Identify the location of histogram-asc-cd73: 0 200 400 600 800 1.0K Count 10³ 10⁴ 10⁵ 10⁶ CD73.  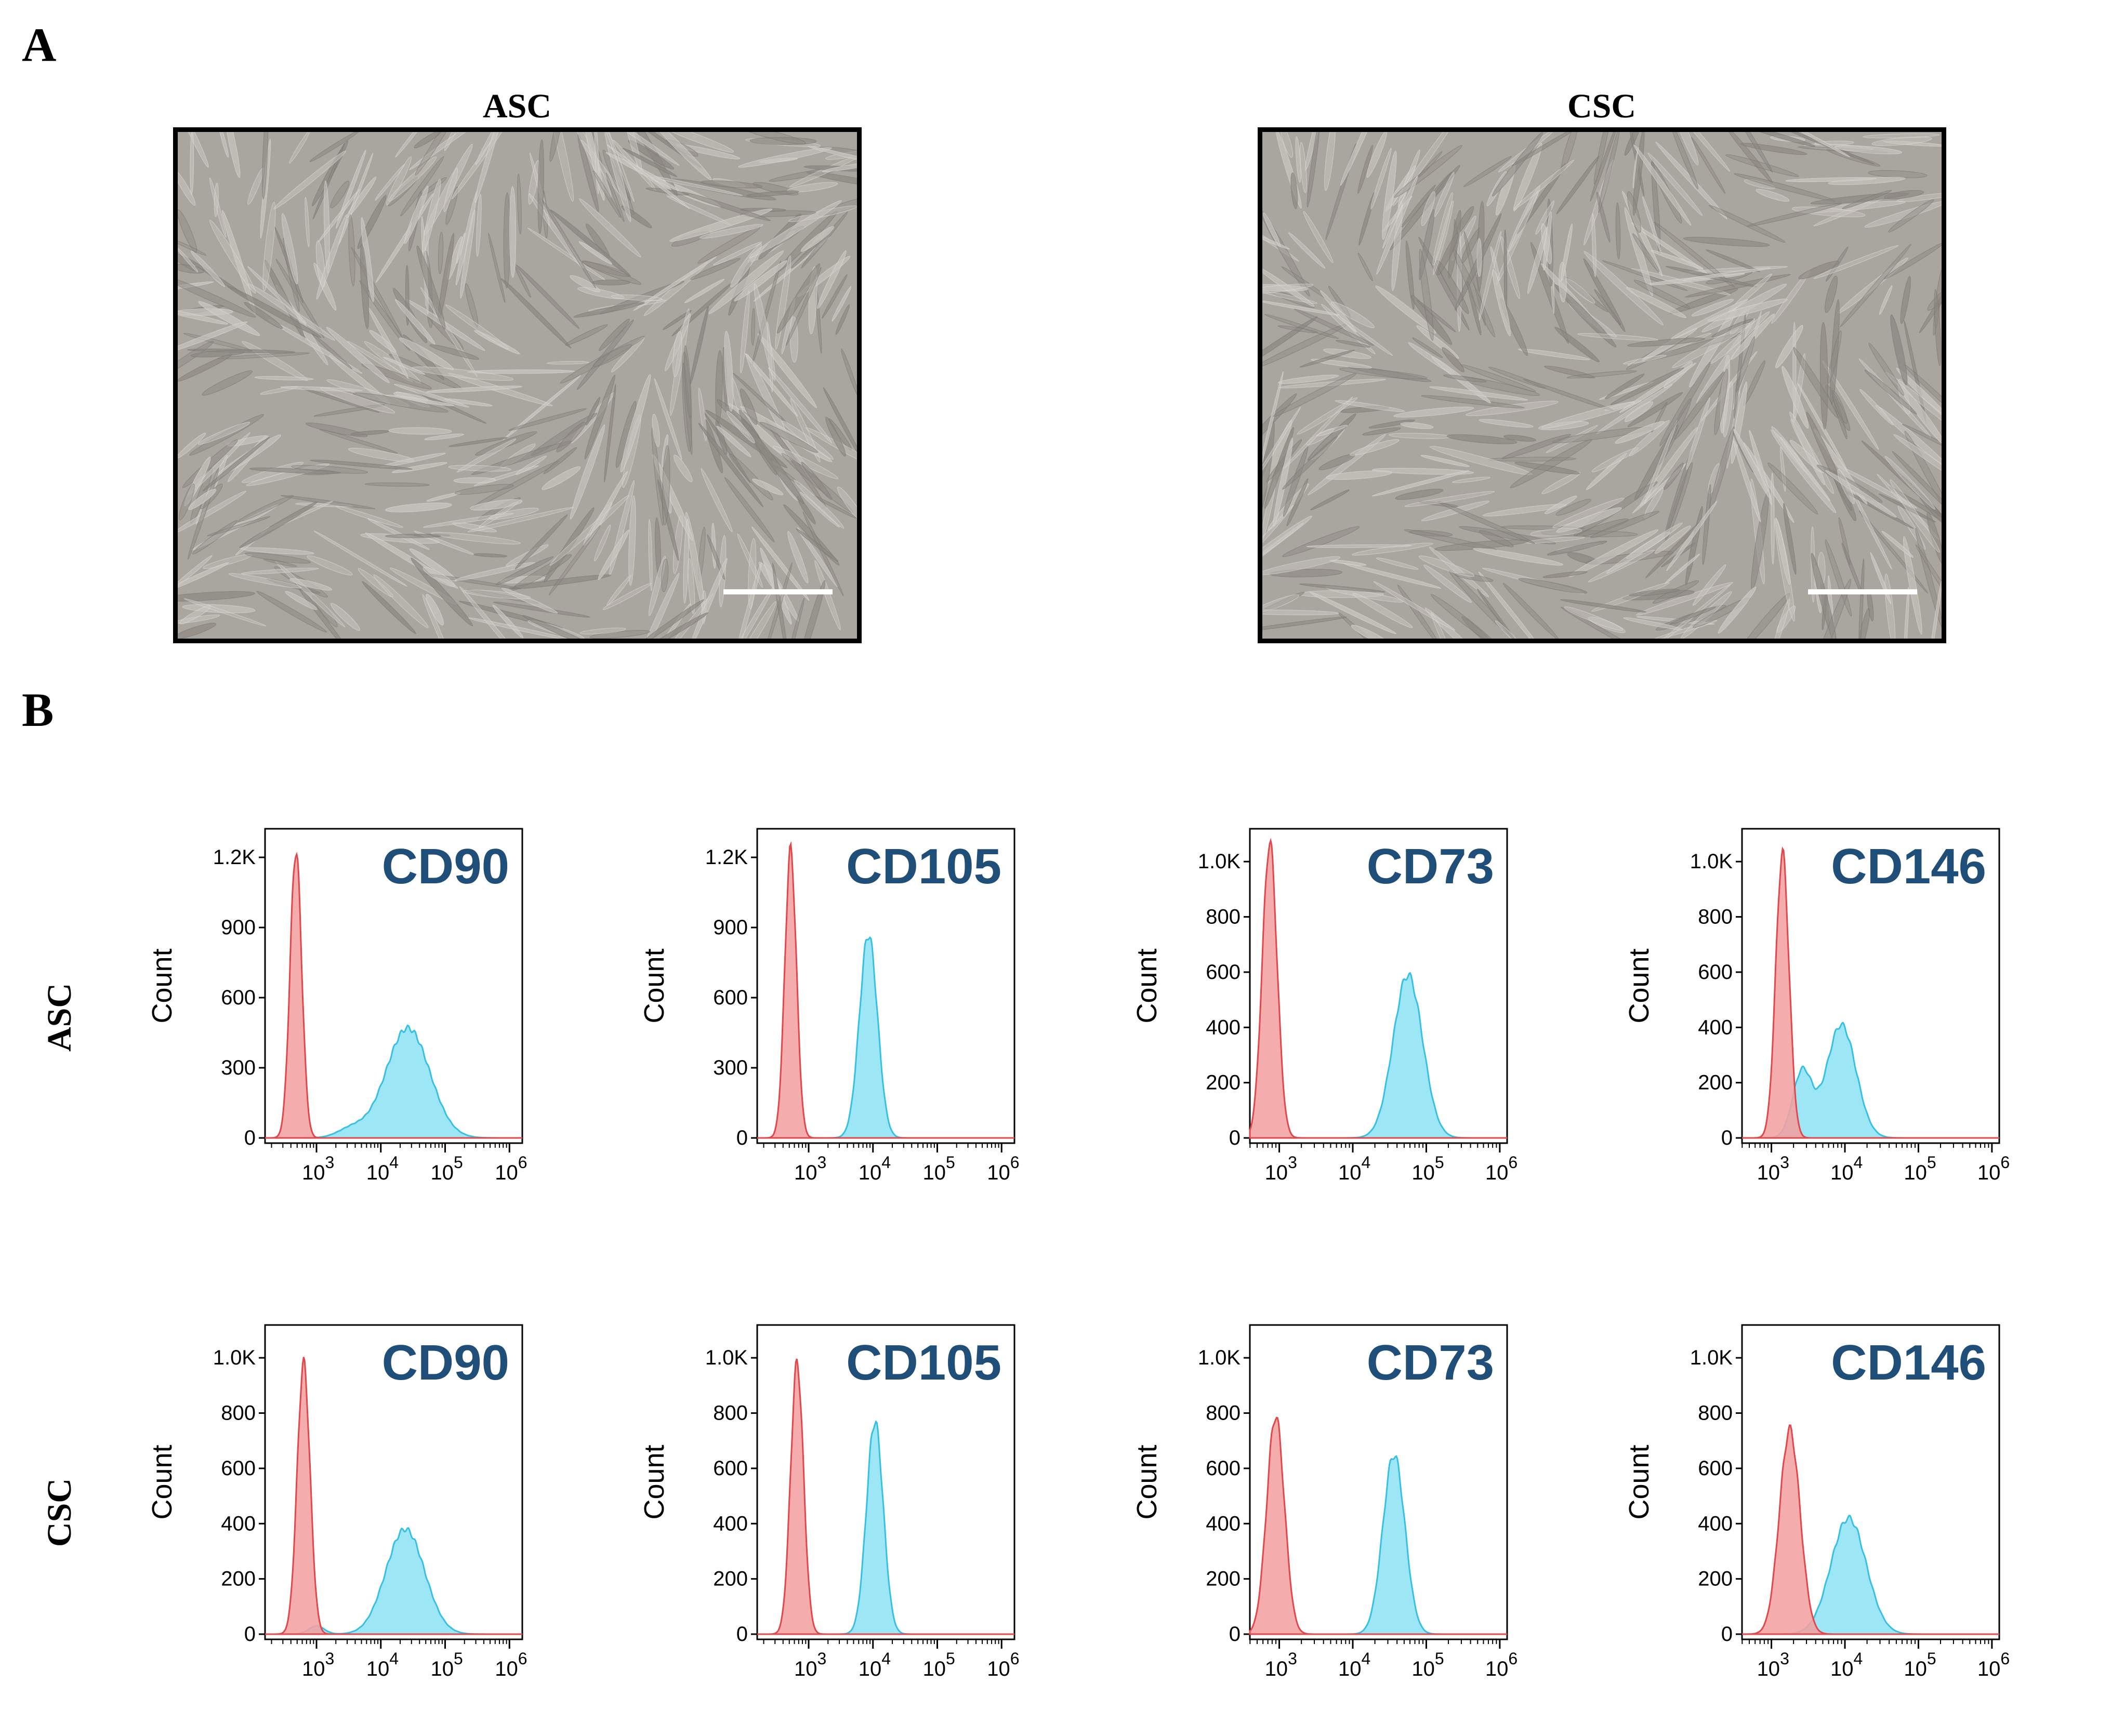
(1319, 998).